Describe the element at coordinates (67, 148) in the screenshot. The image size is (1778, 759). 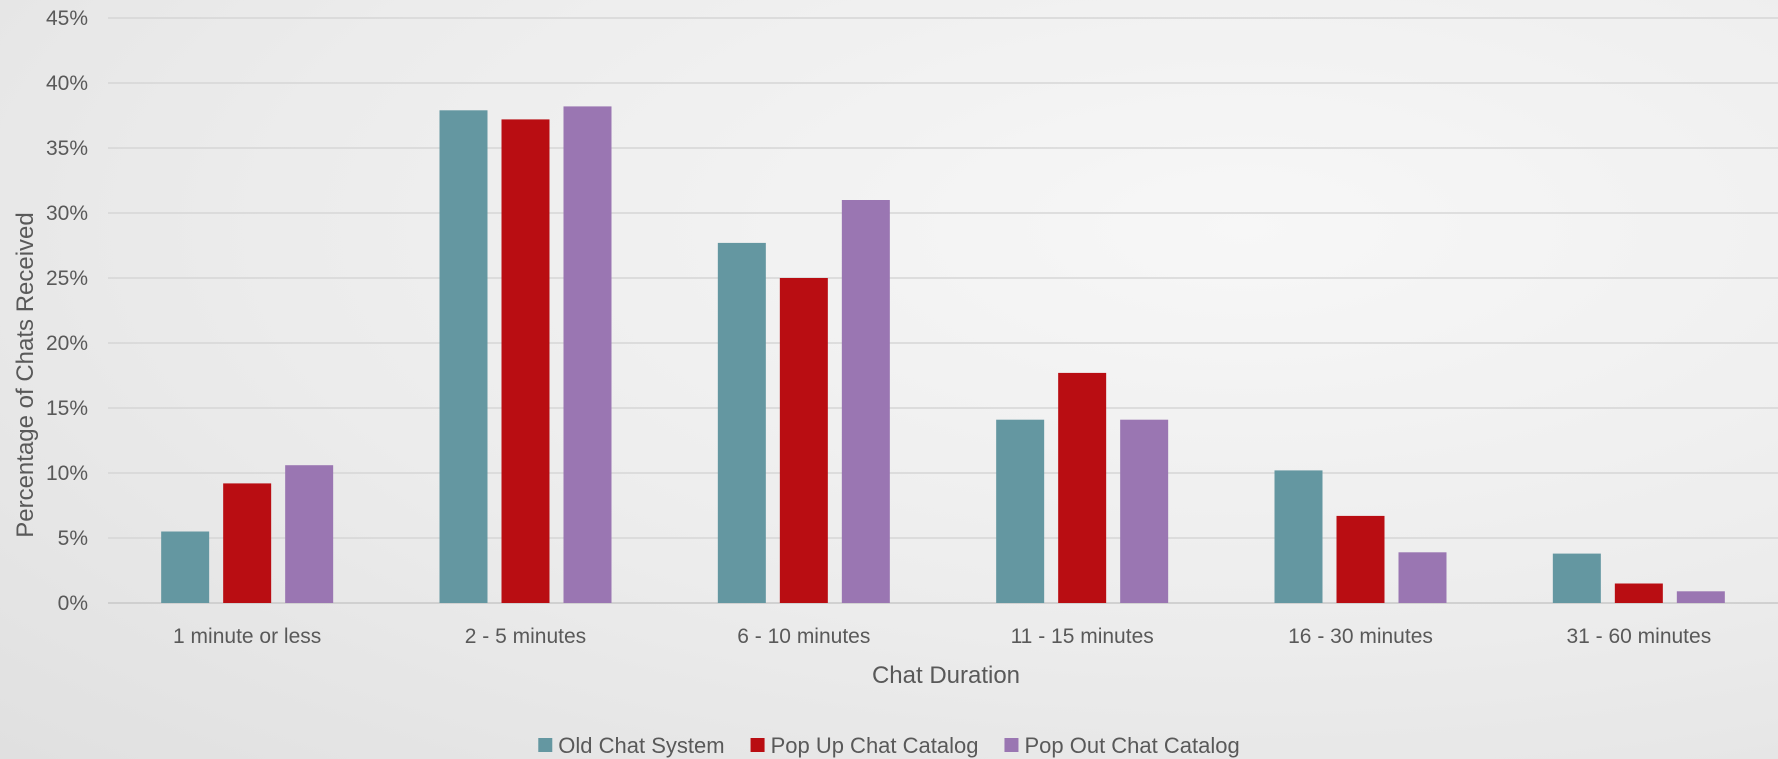
I see `y-tick-label: 35%` at that location.